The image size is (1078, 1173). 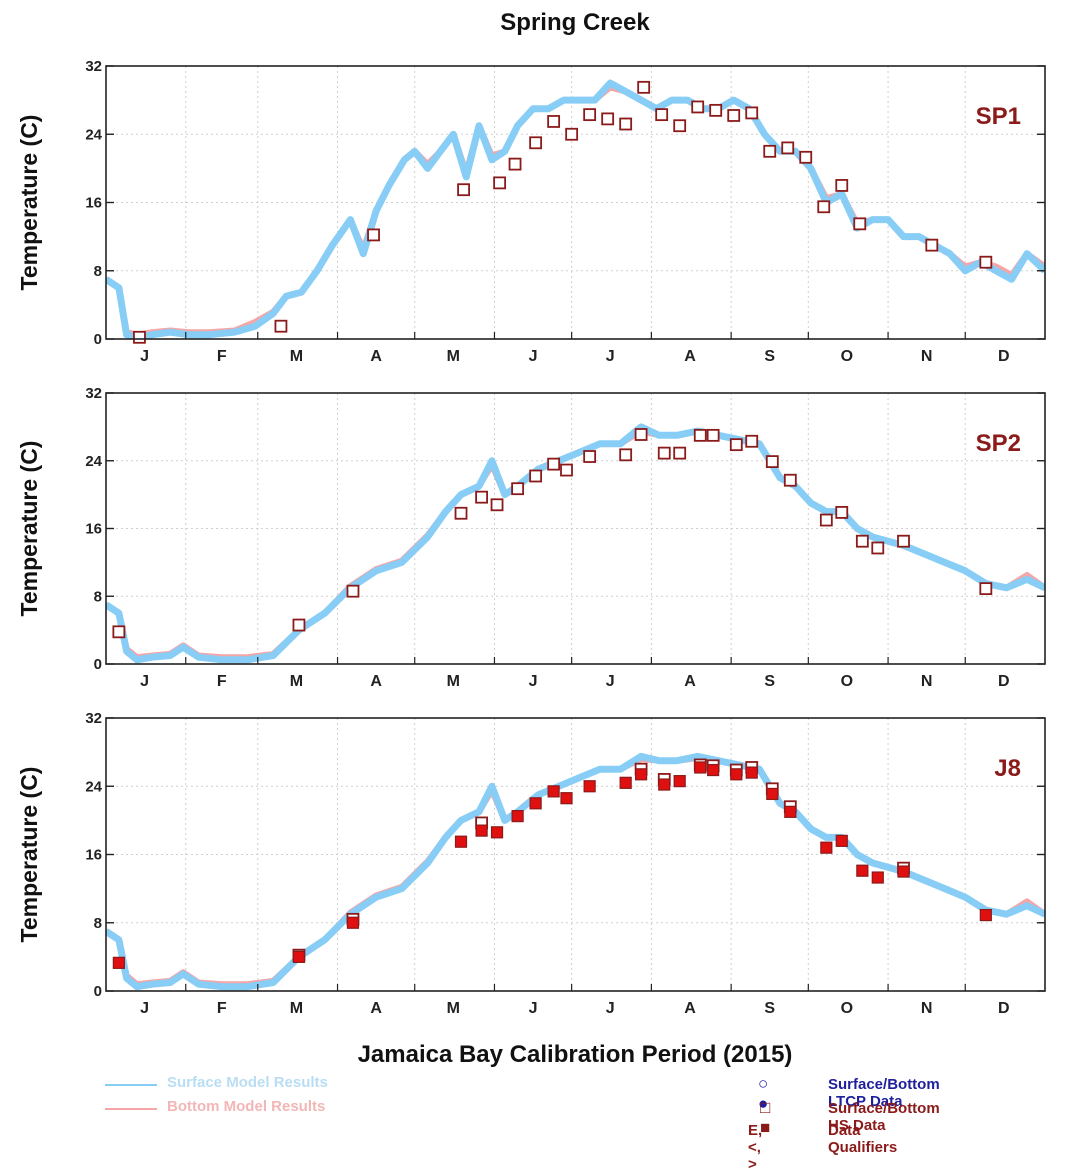 I want to click on legend-hs-label: Surface/Bottom HS Data, so click(x=884, y=1117).